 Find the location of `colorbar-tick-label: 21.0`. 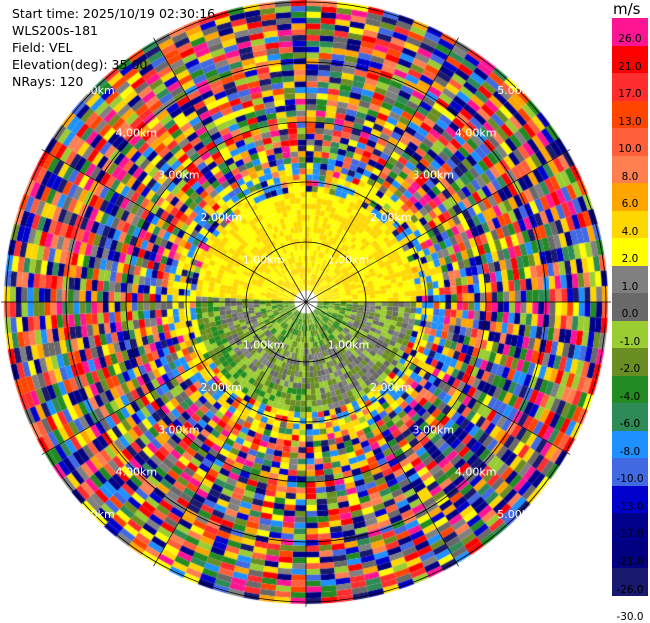

colorbar-tick-label: 21.0 is located at coordinates (630, 66).